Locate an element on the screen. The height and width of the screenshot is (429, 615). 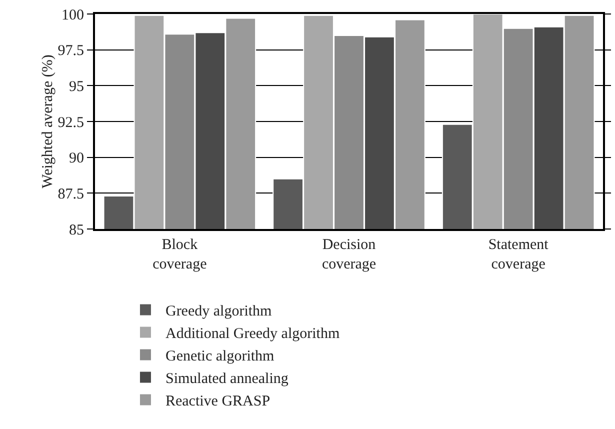
y-tick-label: 90 is located at coordinates (76, 158).